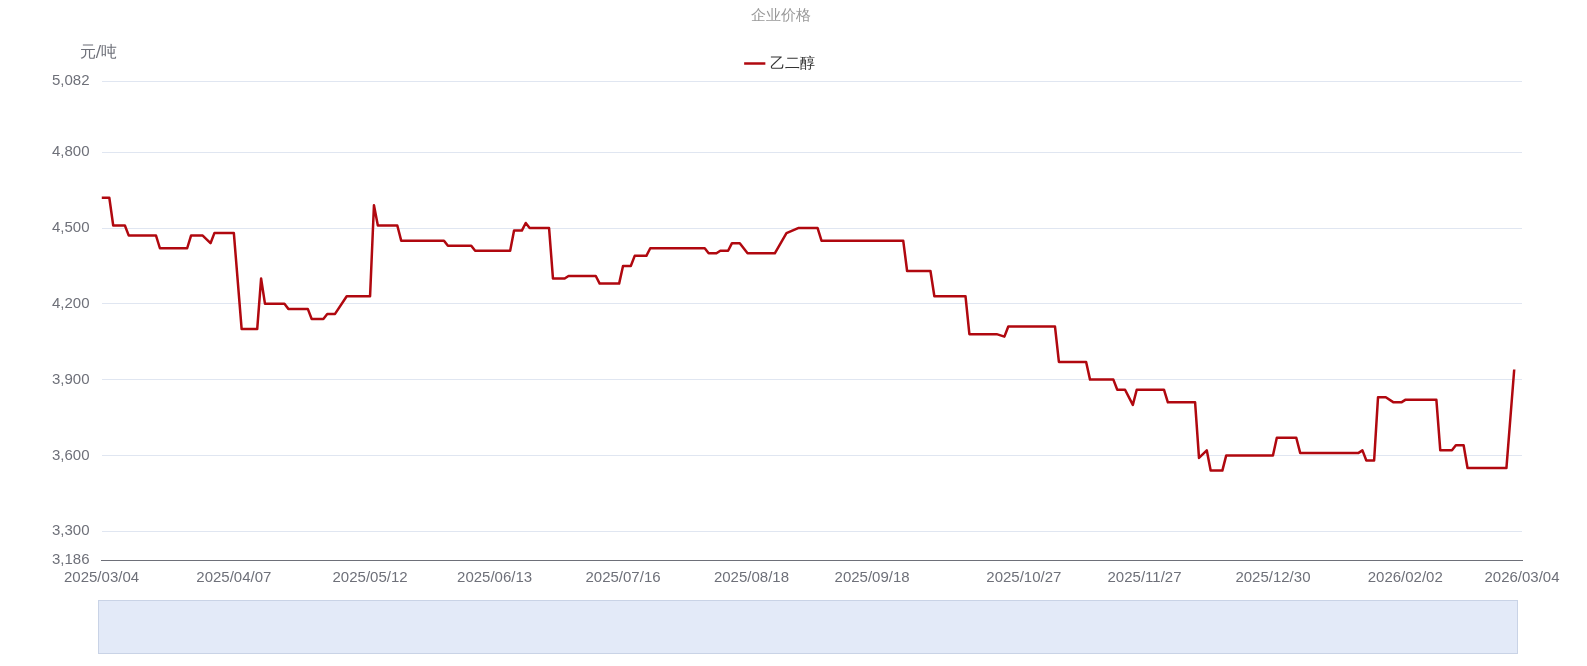 This screenshot has width=1587, height=666. What do you see at coordinates (872, 577) in the screenshot?
I see `x-tick-label: 2025/09/18` at bounding box center [872, 577].